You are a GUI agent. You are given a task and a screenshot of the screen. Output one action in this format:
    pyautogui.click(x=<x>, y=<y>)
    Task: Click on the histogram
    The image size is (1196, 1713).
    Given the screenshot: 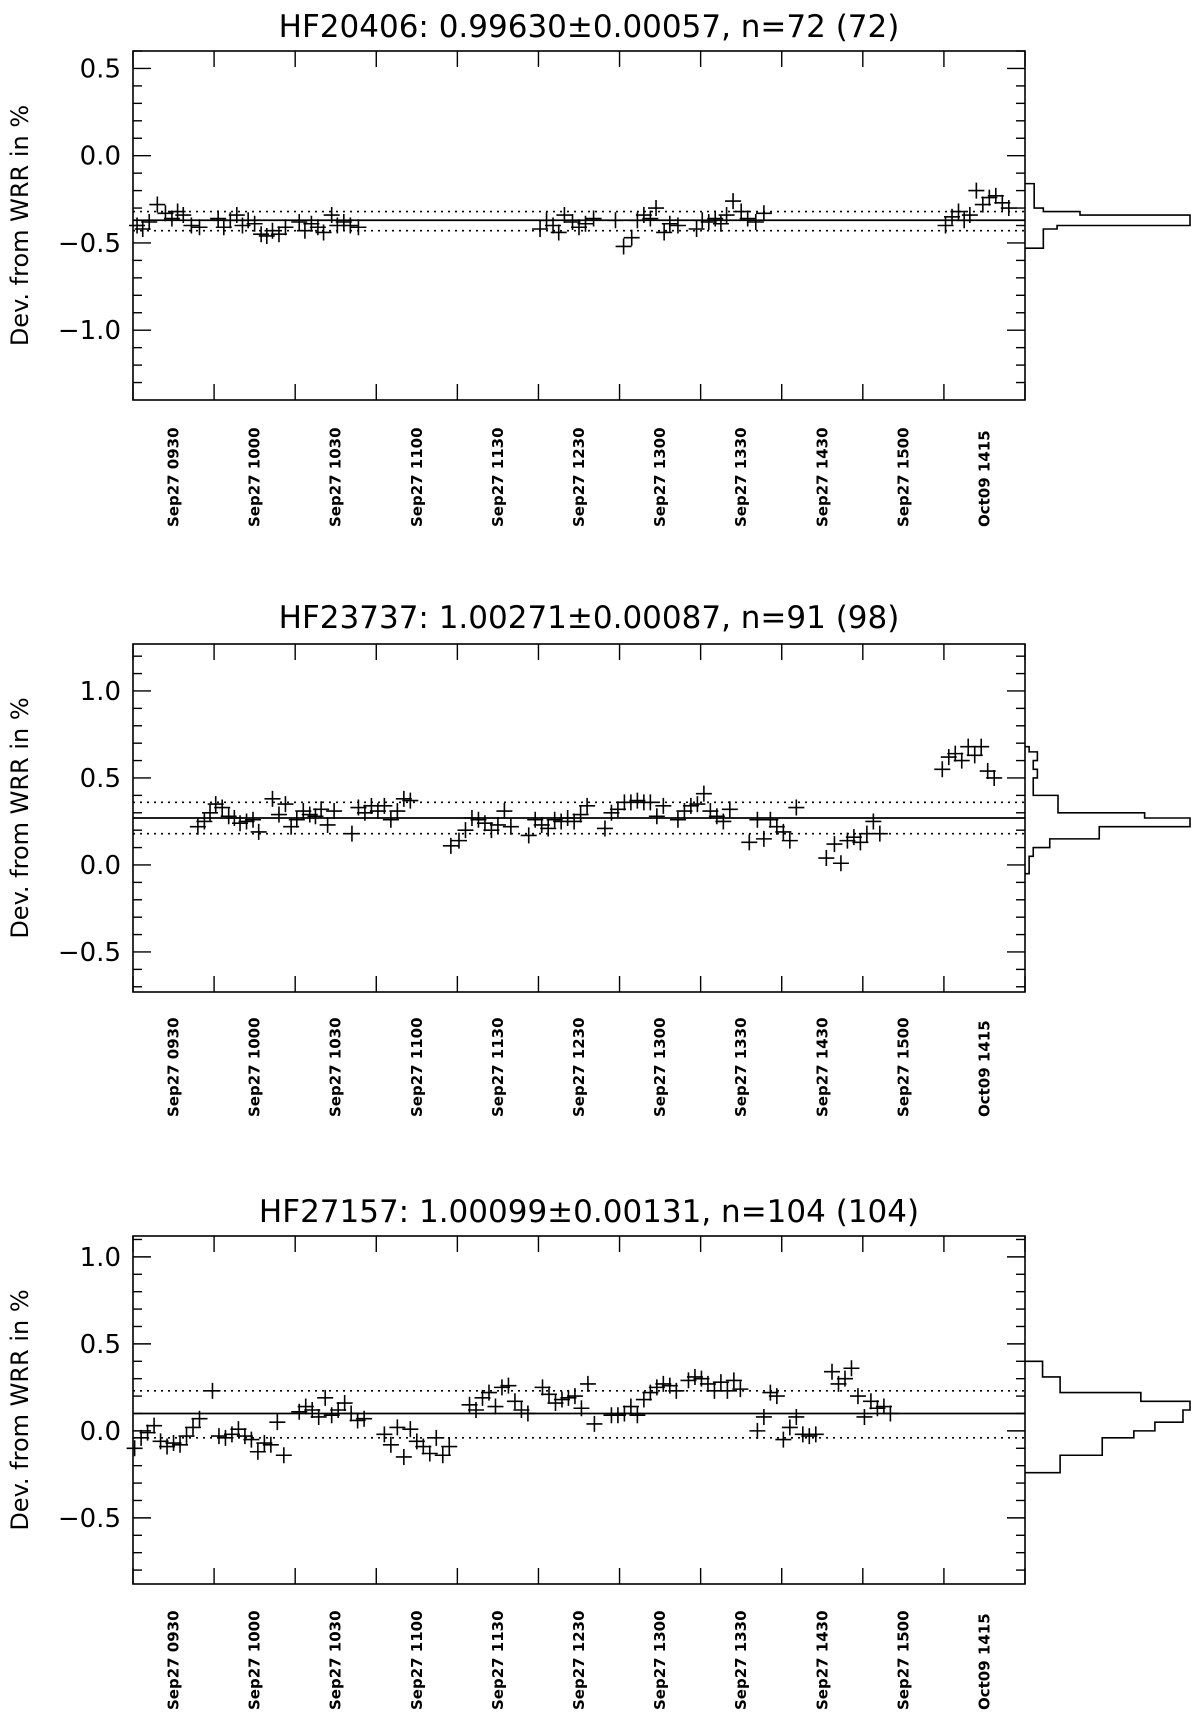 What is the action you would take?
    pyautogui.click(x=1108, y=215)
    